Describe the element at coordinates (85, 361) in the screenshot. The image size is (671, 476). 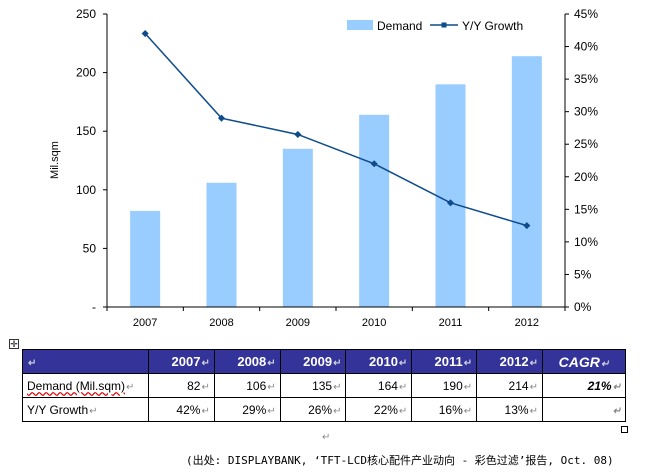
I see `header-blank-cell: ↵` at that location.